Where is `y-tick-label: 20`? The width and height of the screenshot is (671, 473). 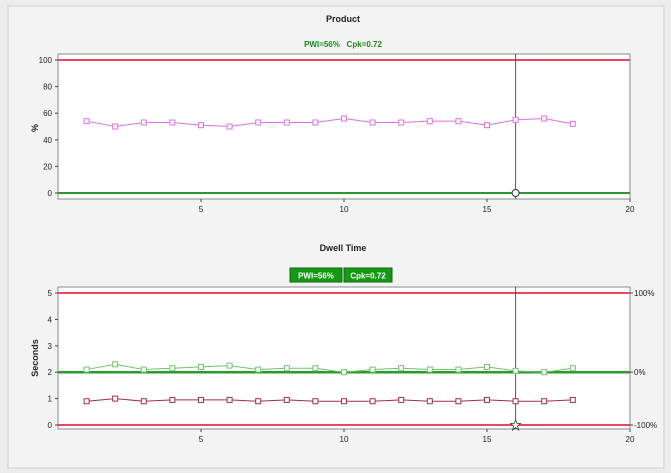
y-tick-label: 20 is located at coordinates (47, 166).